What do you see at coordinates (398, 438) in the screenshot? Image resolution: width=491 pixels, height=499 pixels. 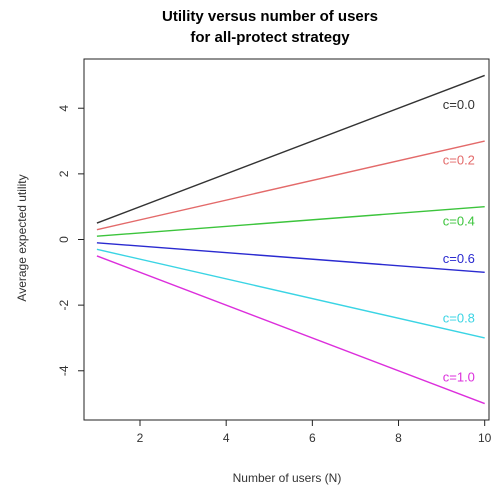 I see `x-tick-label: 8` at bounding box center [398, 438].